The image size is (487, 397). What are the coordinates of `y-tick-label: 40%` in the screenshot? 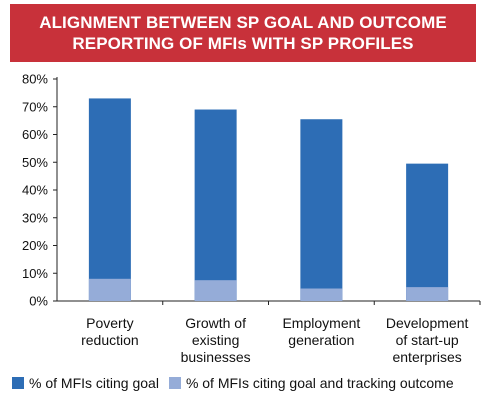 It's located at (35, 190).